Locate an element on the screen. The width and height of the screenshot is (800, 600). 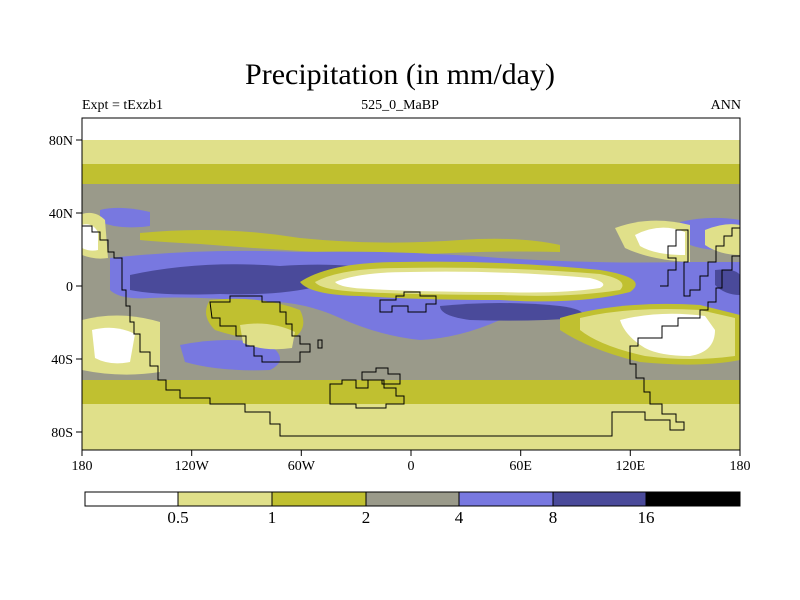
x-tick-label: 60E is located at coordinates (520, 466).